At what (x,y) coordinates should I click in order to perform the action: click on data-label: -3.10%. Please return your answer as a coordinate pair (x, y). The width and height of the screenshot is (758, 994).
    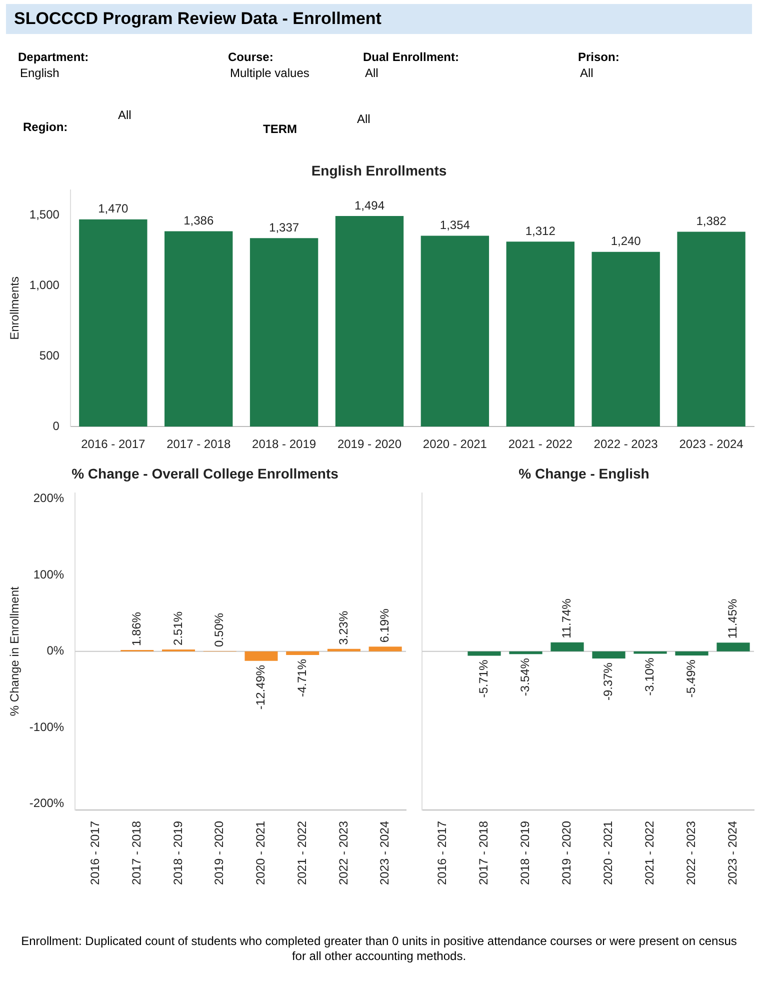
    Looking at the image, I should click on (649, 676).